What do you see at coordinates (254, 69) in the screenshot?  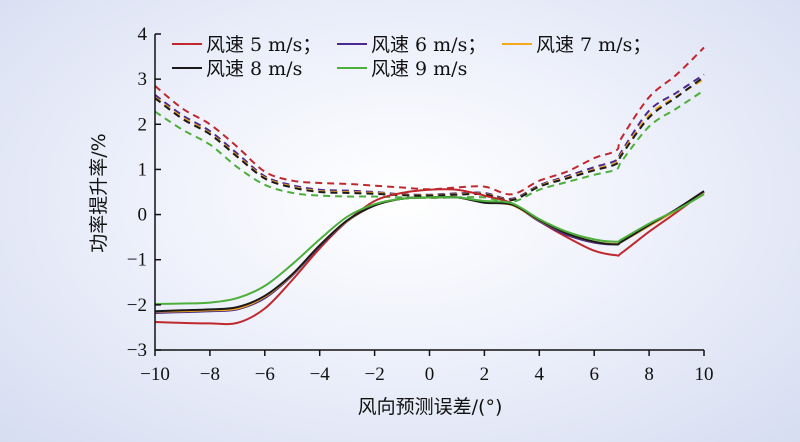 I see `legend-label: 风速 8 m/s` at bounding box center [254, 69].